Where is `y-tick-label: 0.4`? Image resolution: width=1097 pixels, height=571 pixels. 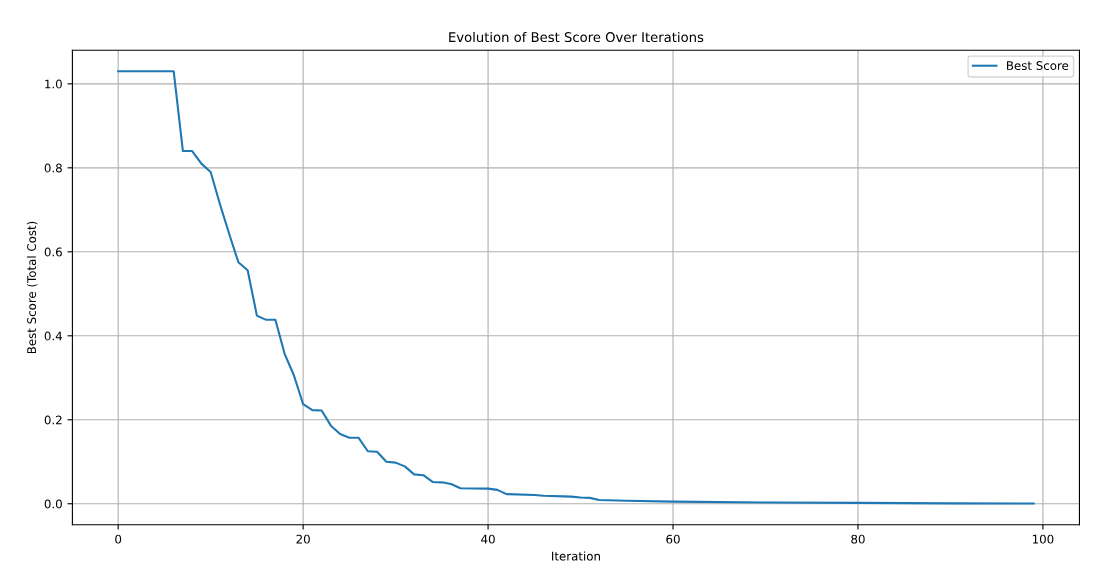 y-tick-label: 0.4 is located at coordinates (53, 336).